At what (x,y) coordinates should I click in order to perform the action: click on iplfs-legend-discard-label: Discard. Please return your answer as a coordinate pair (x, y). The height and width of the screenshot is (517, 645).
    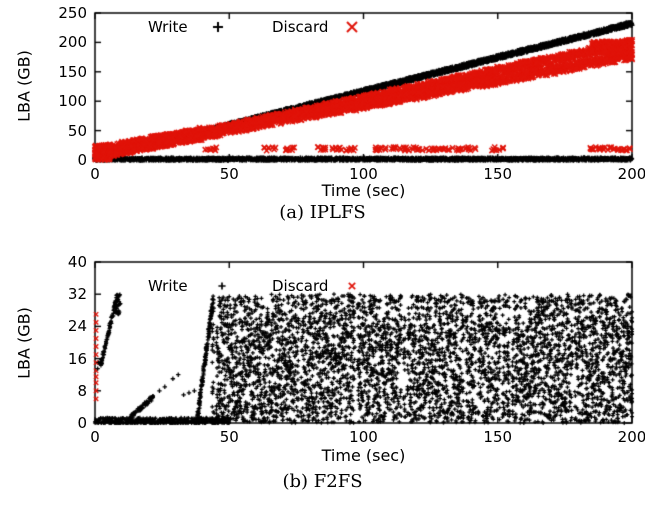
    Looking at the image, I should click on (300, 27).